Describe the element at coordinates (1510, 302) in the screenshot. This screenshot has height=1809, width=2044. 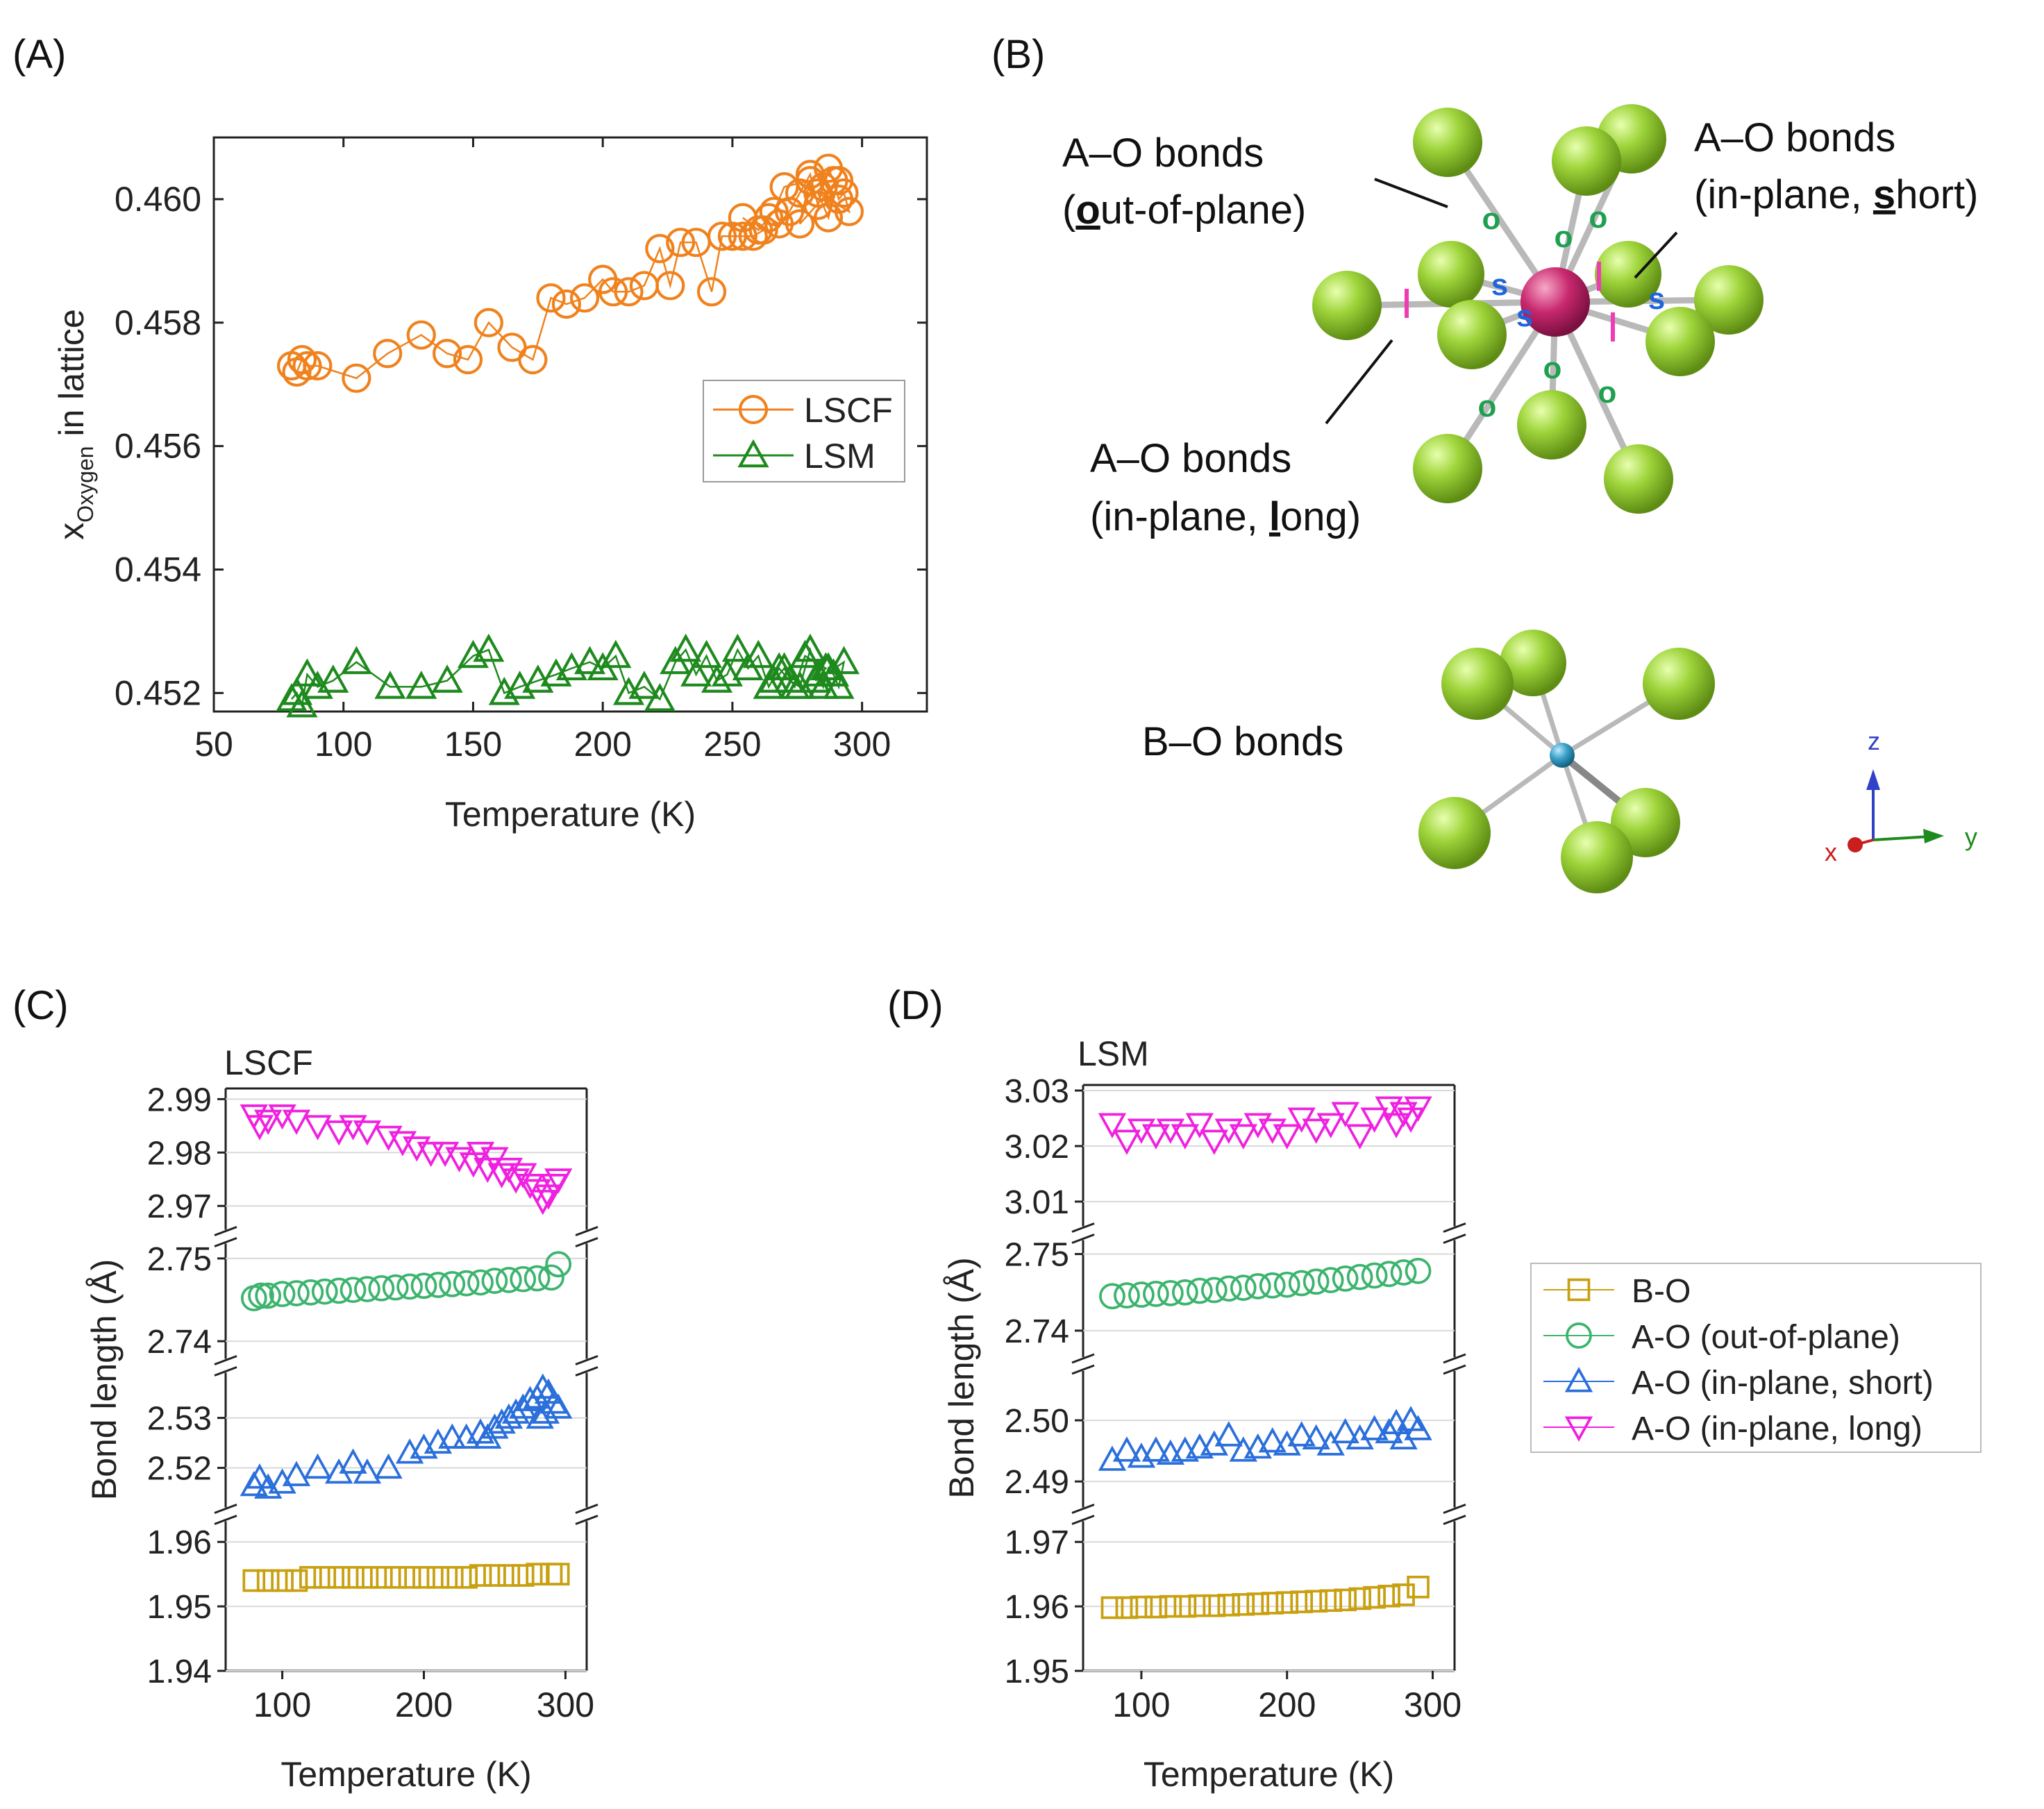
I see `marker-l-group` at that location.